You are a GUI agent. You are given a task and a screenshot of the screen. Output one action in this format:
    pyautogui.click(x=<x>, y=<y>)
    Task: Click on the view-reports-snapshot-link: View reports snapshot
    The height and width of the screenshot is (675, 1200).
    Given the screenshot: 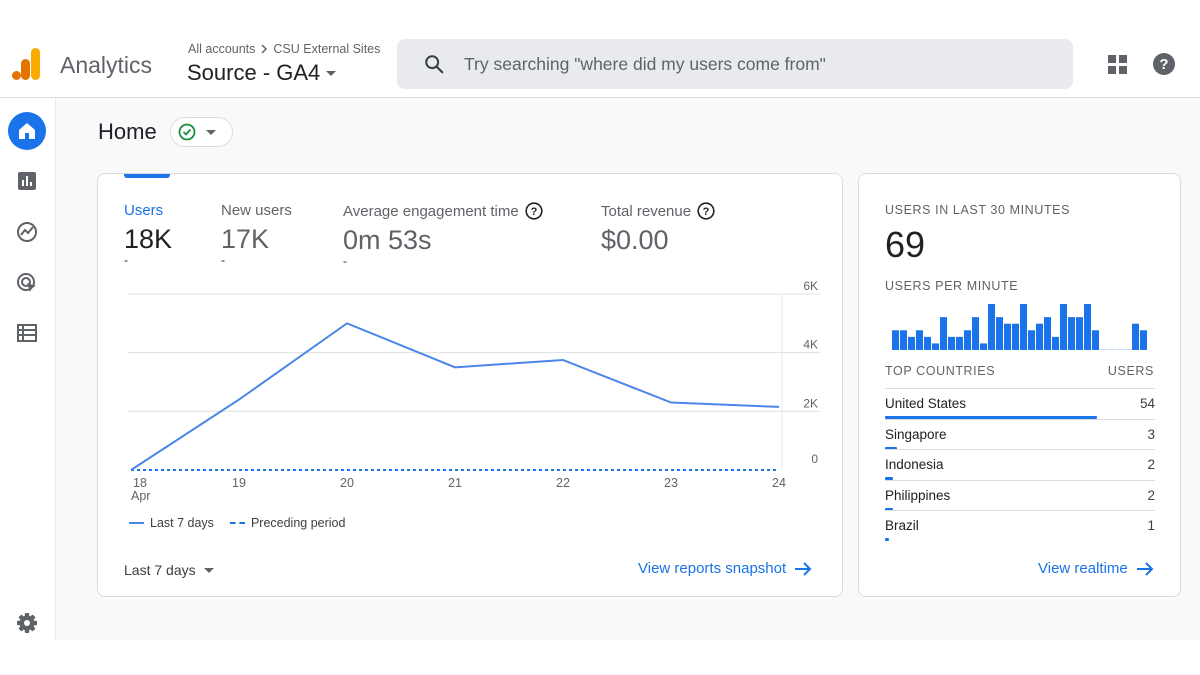 What is the action you would take?
    pyautogui.click(x=725, y=568)
    